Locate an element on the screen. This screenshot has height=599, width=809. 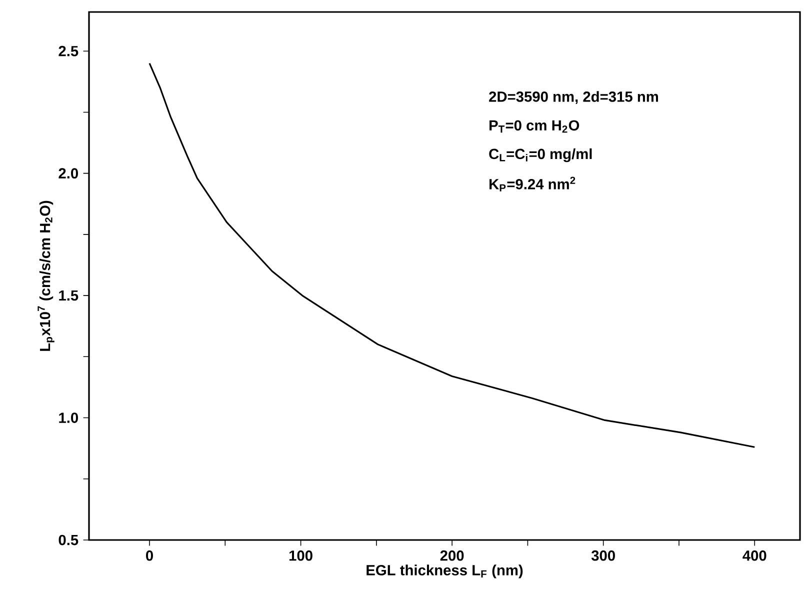
annotation: K$_{P}$=9.24 nm$^{2}$ is located at coordinates (533, 184).